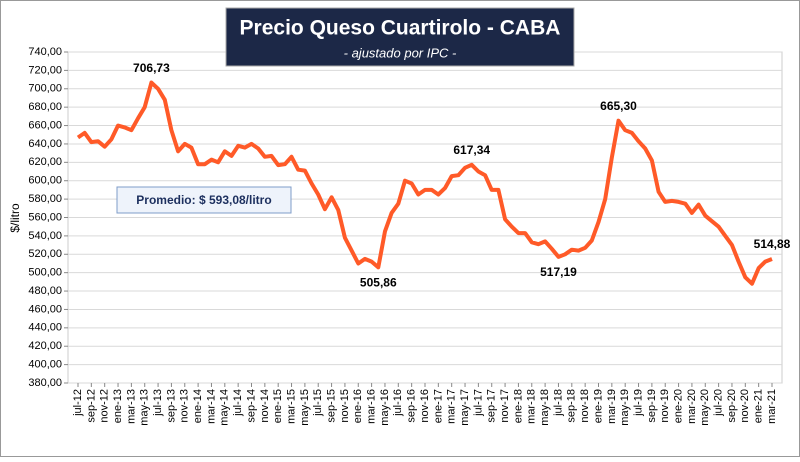 This screenshot has height=462, width=800. Describe the element at coordinates (198, 406) in the screenshot. I see `x-tick-label: ene-14` at that location.